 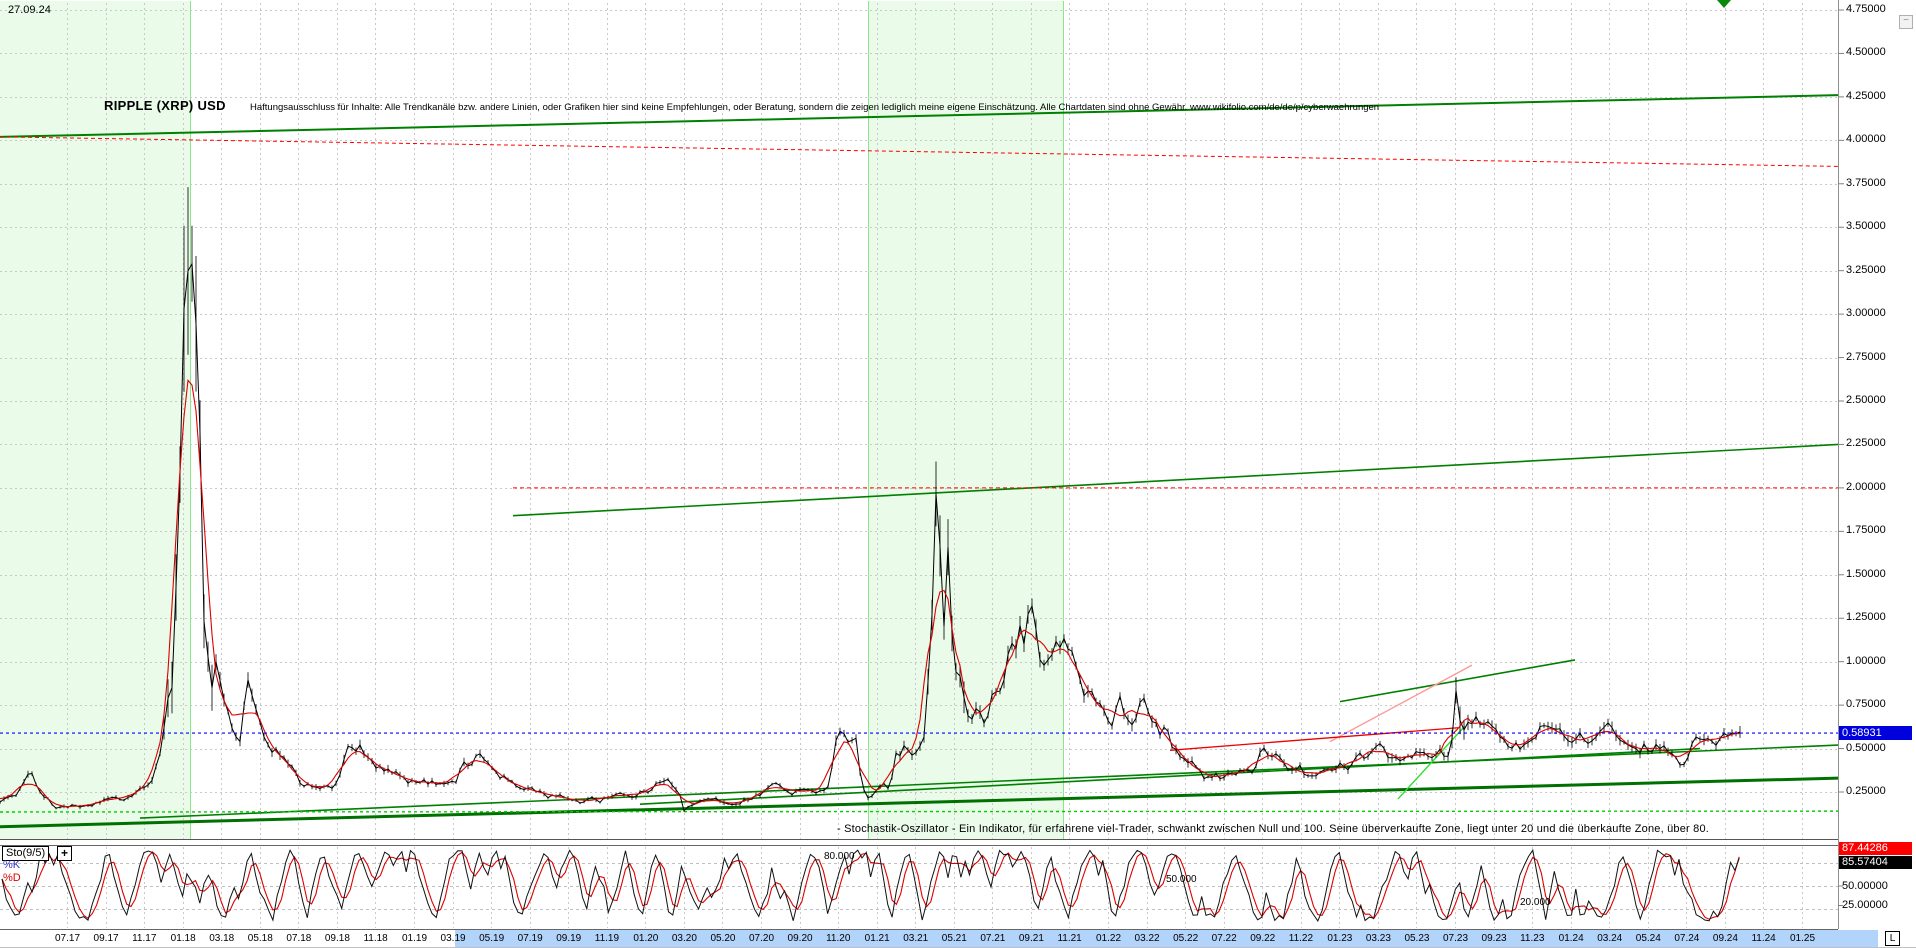 I want to click on time-axis-label: 09.18, so click(x=337, y=938).